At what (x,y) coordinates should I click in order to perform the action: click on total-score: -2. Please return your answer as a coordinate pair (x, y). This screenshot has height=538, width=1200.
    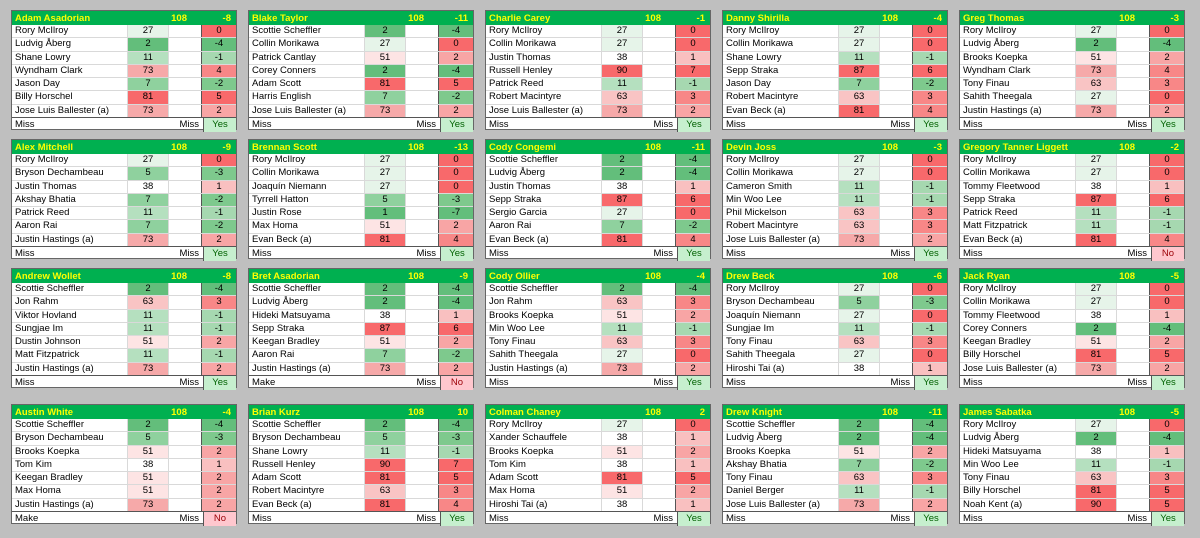
    Looking at the image, I should click on (1174, 147).